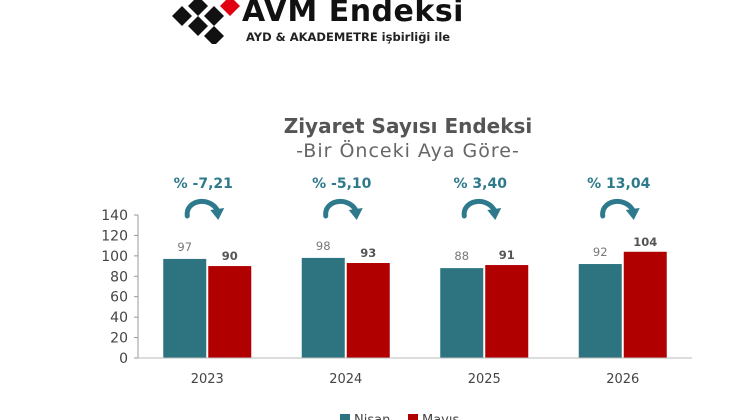  What do you see at coordinates (114, 257) in the screenshot?
I see `y-tick-label: 100` at bounding box center [114, 257].